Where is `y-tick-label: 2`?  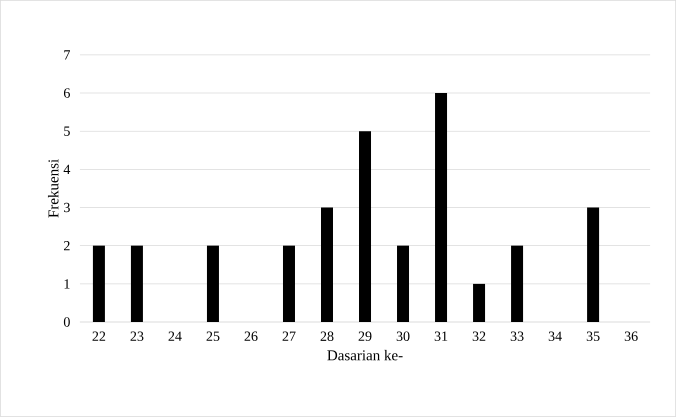 y-tick-label: 2 is located at coordinates (67, 245).